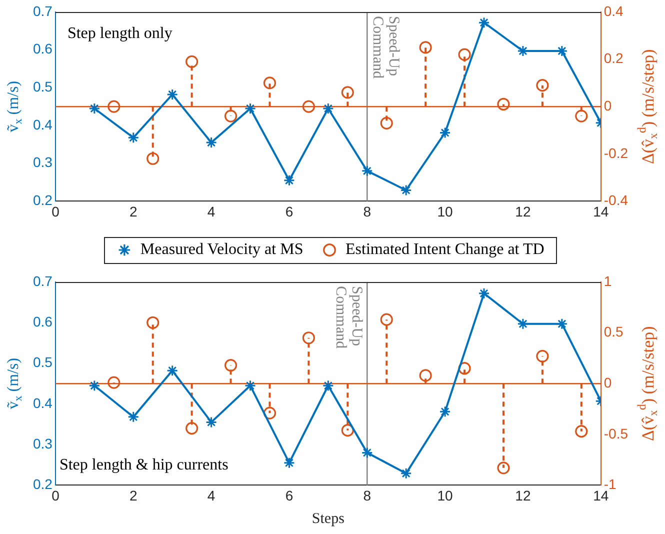 Image resolution: width=665 pixels, height=534 pixels. Describe the element at coordinates (608, 280) in the screenshot. I see `y2-tick-label: 1` at that location.